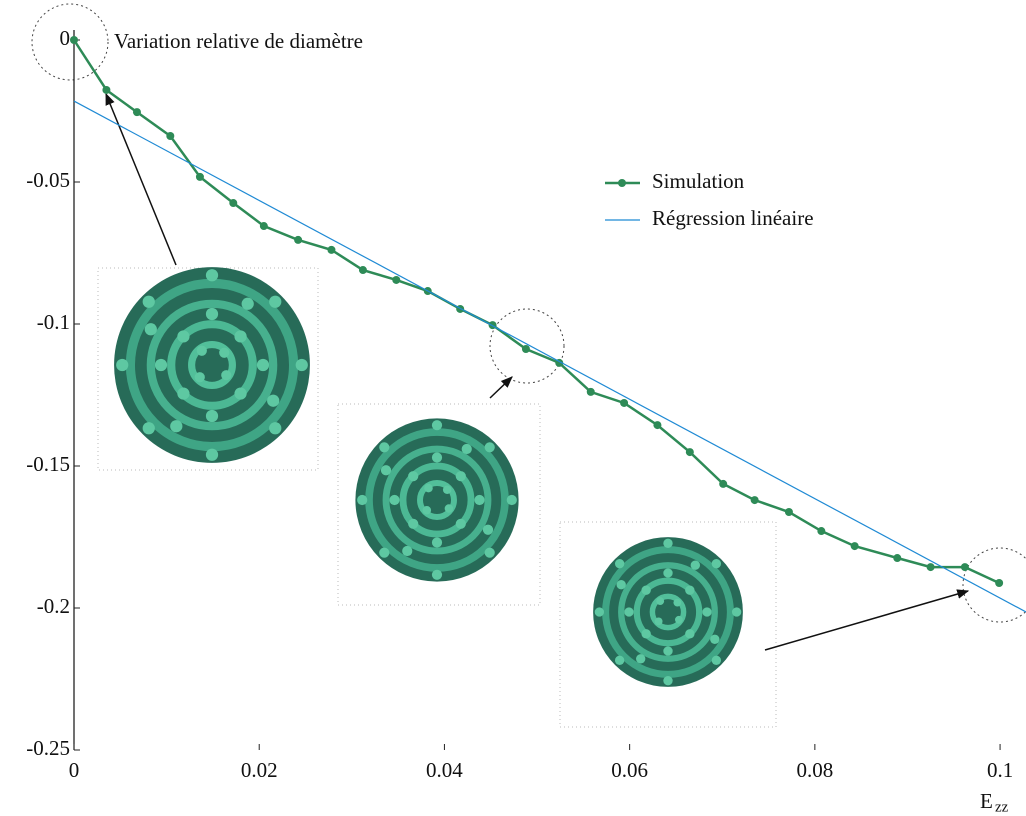 Image resolution: width=1026 pixels, height=816 pixels. Describe the element at coordinates (1000, 770) in the screenshot. I see `x-tick-label: 0.1` at that location.